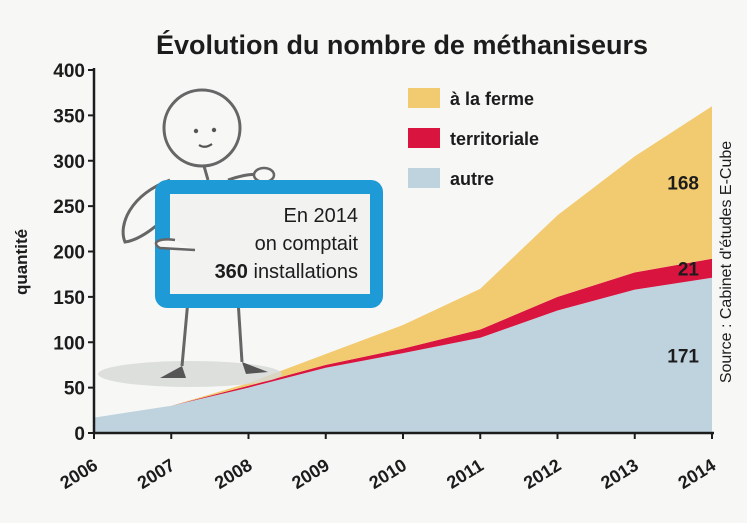 The image size is (747, 523). Describe the element at coordinates (424, 178) in the screenshot. I see `legend-swatch-autre` at that location.